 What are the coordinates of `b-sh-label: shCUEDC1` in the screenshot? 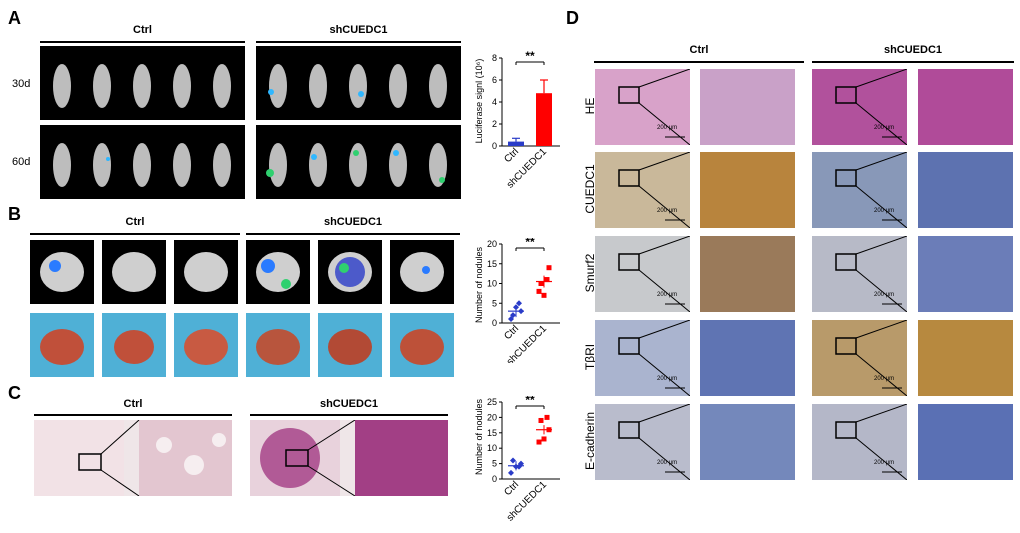 It's located at (353, 222).